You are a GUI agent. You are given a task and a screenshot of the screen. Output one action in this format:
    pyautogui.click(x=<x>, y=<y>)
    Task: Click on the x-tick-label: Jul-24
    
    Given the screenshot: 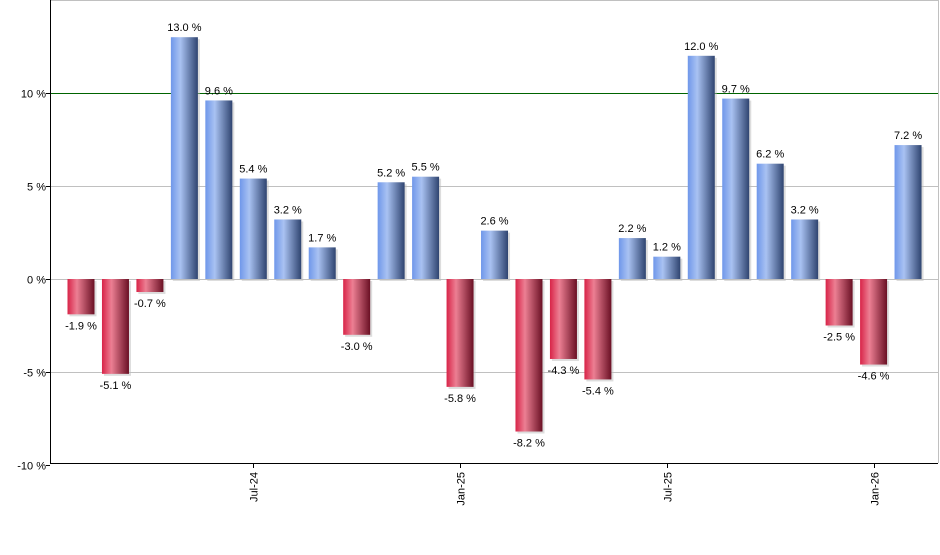 What is the action you would take?
    pyautogui.click(x=255, y=487)
    